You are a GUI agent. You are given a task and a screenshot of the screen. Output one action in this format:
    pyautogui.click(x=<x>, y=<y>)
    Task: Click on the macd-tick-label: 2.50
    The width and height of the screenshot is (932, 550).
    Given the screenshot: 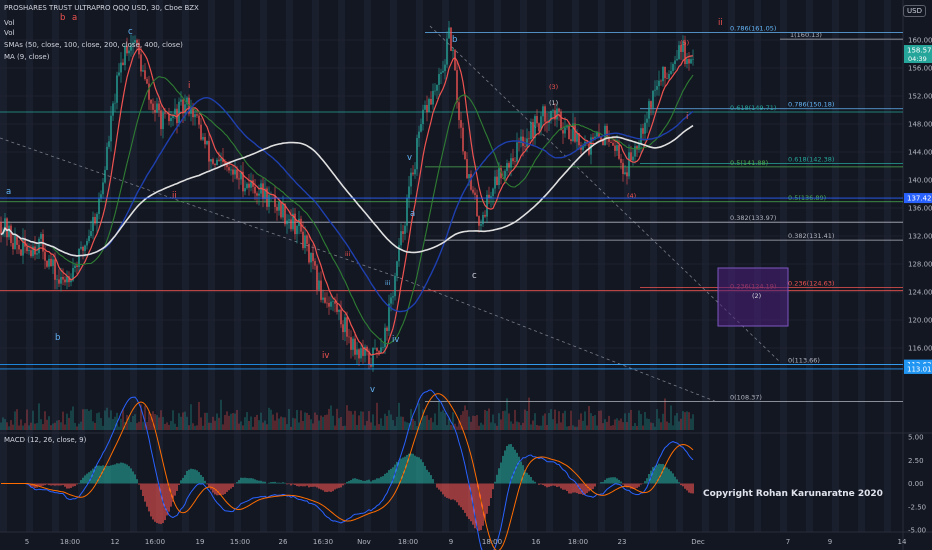 What is the action you would take?
    pyautogui.click(x=916, y=461)
    